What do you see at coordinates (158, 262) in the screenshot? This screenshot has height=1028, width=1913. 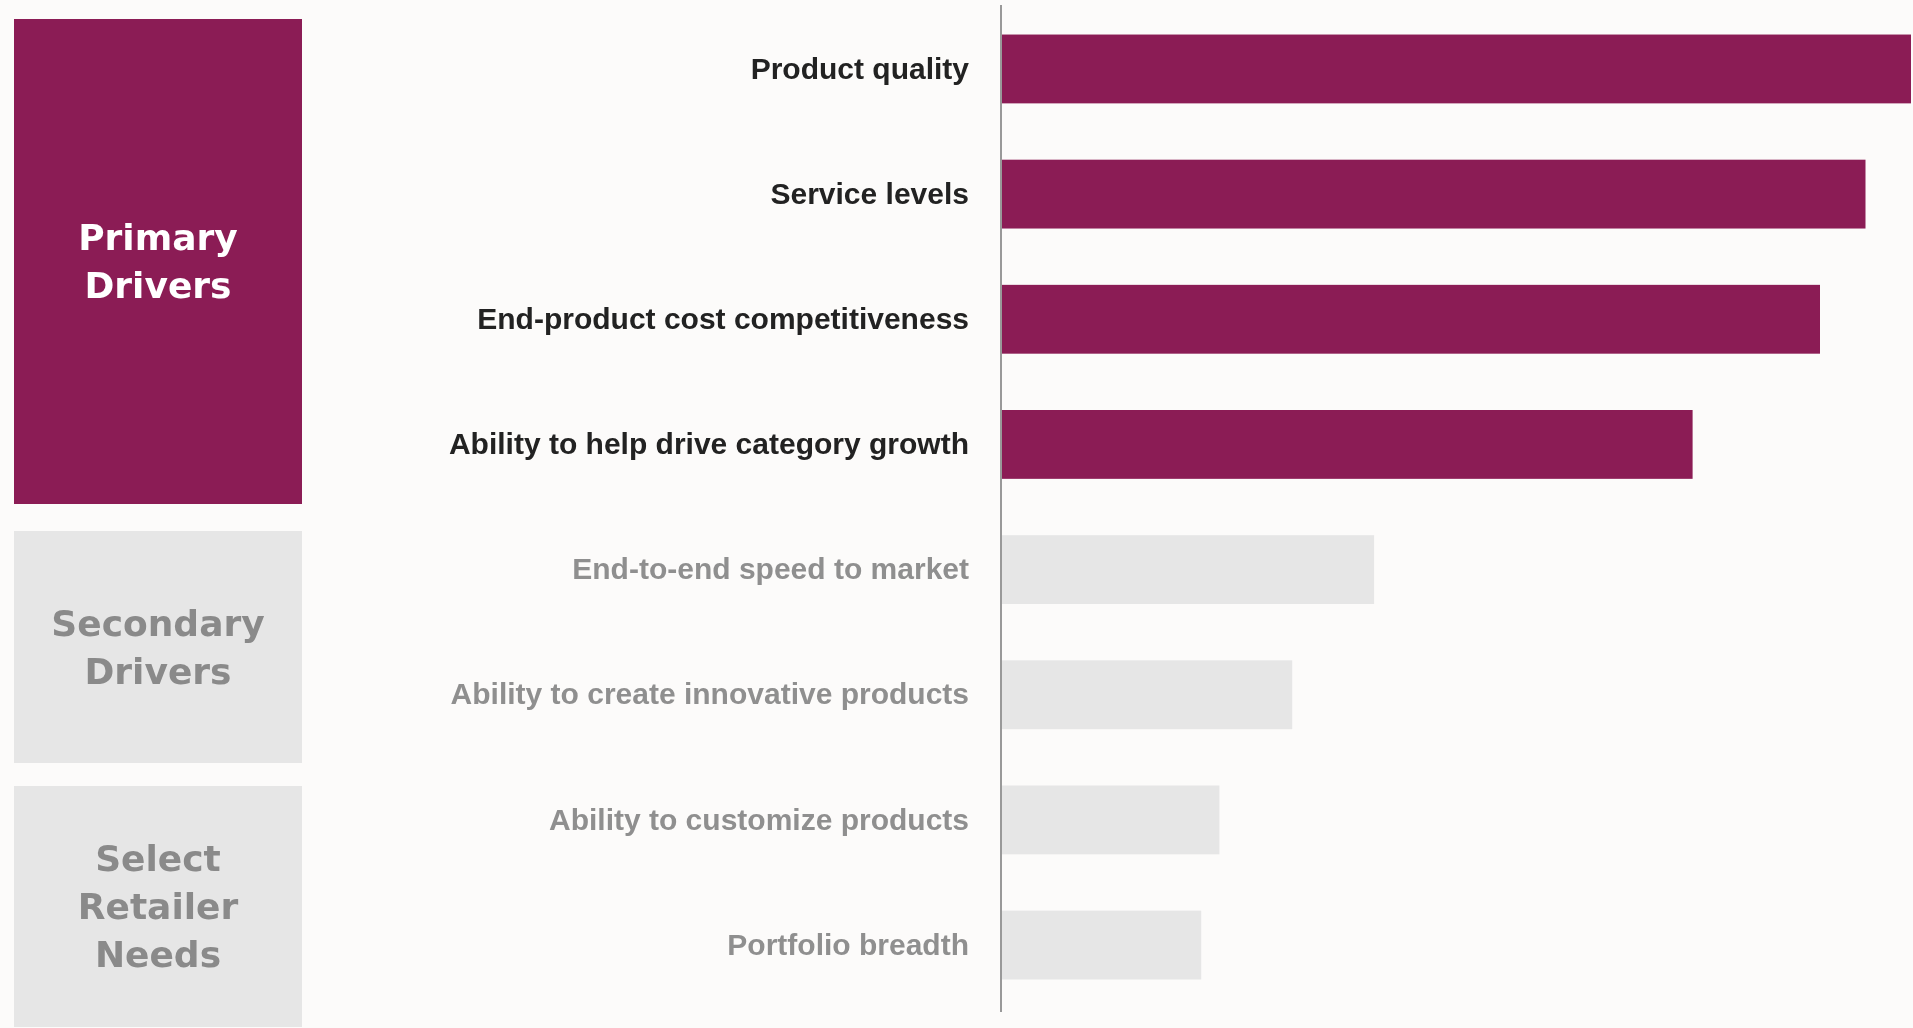 I see `text: Primary Drivers` at bounding box center [158, 262].